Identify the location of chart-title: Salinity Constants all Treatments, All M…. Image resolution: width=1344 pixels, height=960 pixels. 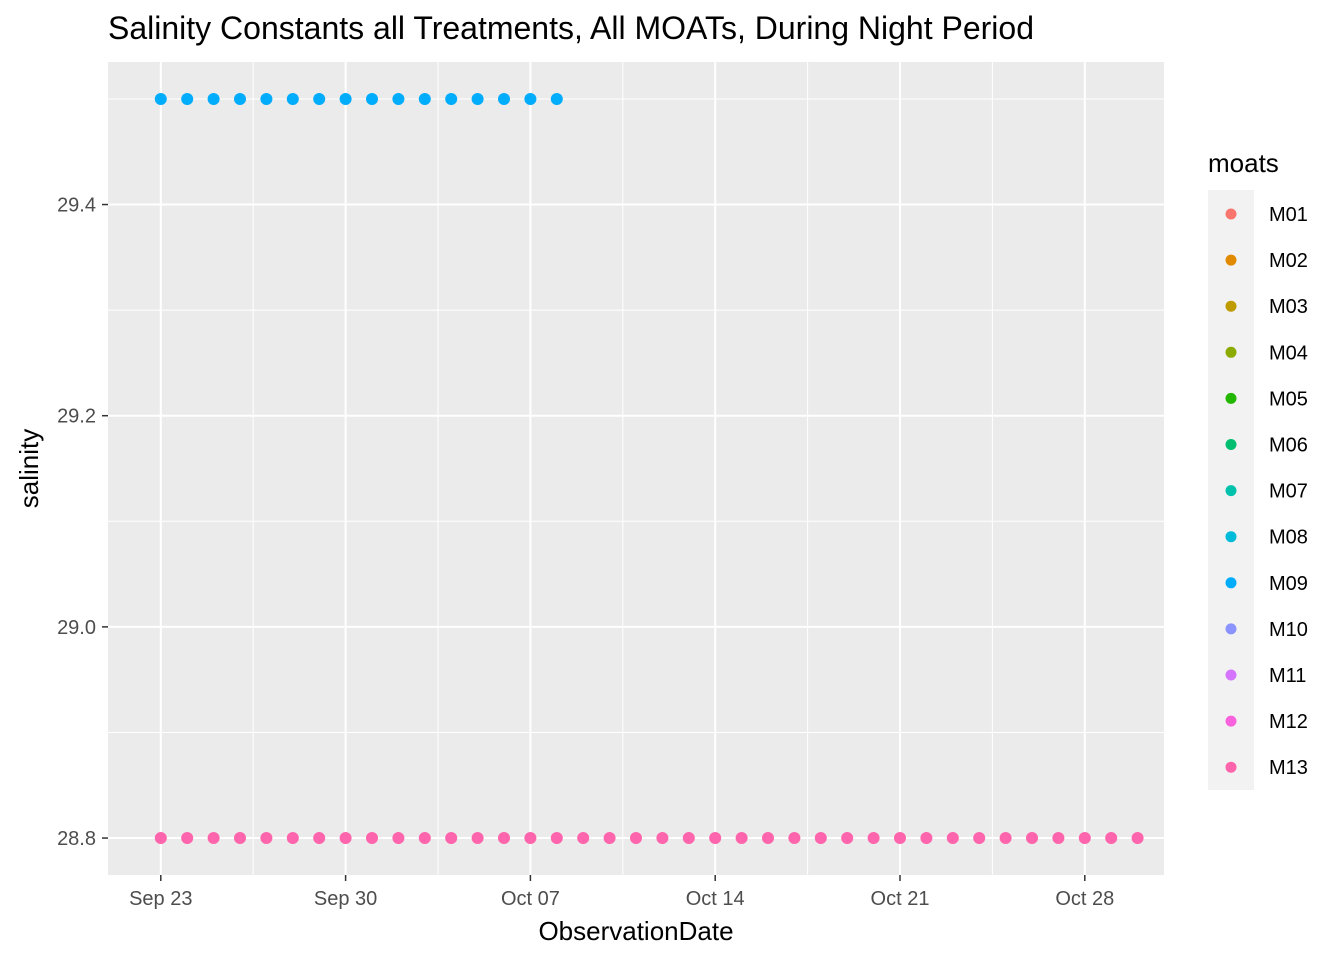
(571, 28).